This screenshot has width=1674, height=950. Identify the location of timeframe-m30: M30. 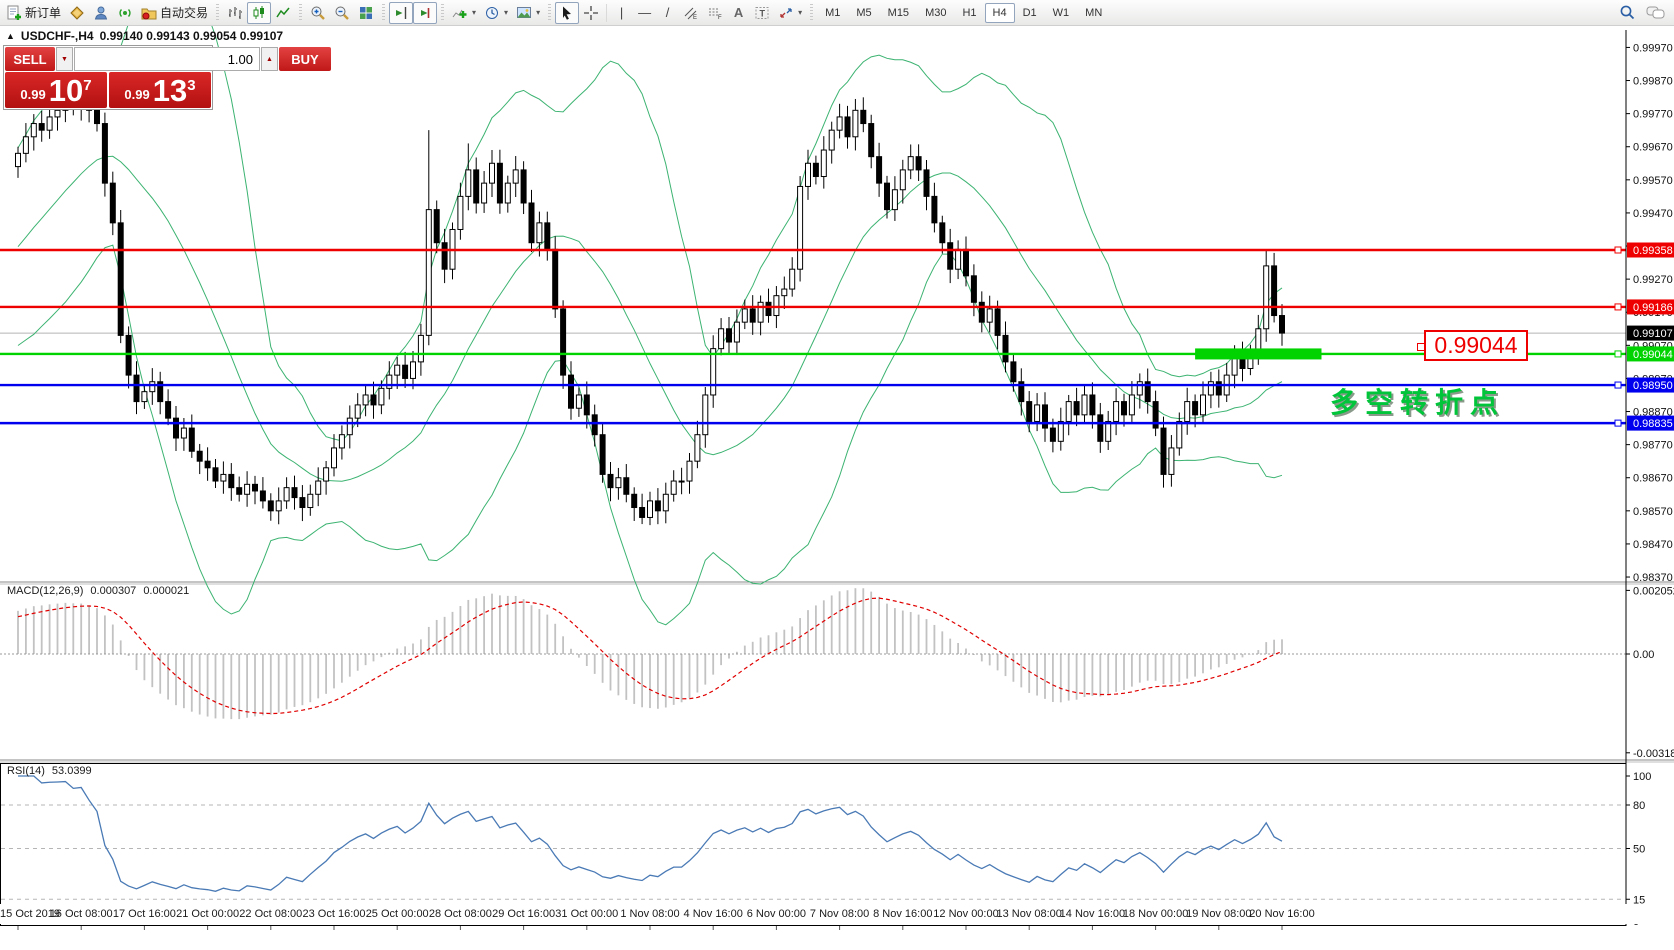
(936, 12).